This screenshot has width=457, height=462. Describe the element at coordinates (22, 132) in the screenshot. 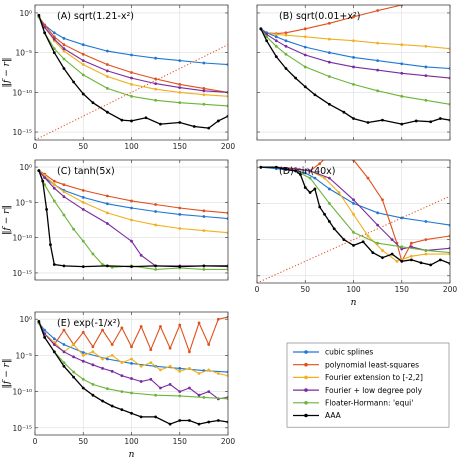

I see `y-tick-label: 10⁻¹⁵` at that location.